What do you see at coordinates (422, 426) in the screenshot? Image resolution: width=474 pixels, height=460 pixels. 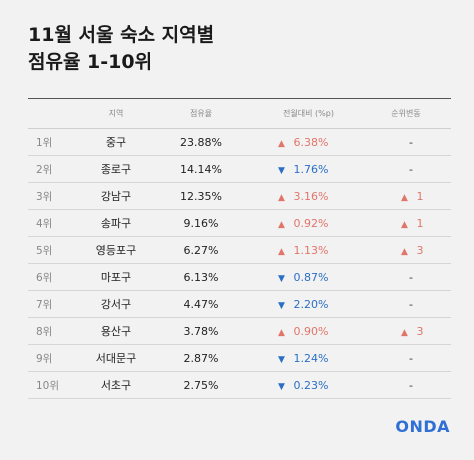 I see `onda-logo: ONDA` at bounding box center [422, 426].